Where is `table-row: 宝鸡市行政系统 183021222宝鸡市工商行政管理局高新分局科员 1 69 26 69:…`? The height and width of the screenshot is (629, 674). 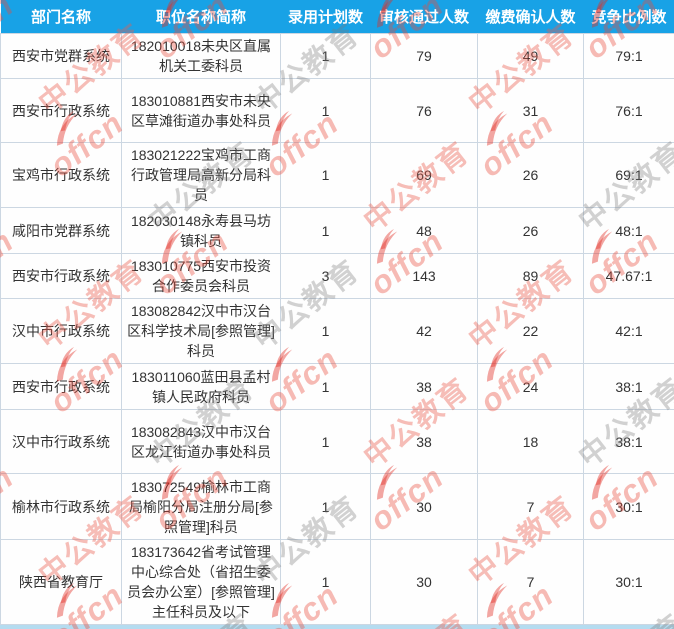
table-row: 宝鸡市行政系统 183021222宝鸡市工商行政管理局高新分局科员 1 69 26 69:… is located at coordinates (337, 175).